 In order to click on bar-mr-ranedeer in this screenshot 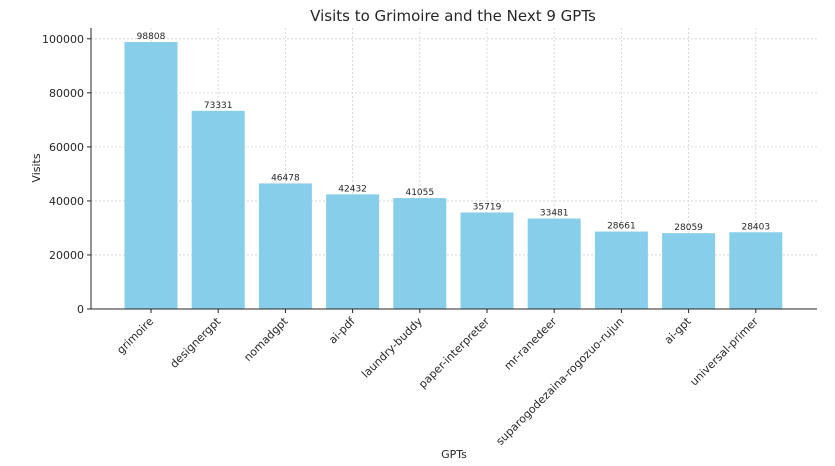, I will do `click(554, 263)`.